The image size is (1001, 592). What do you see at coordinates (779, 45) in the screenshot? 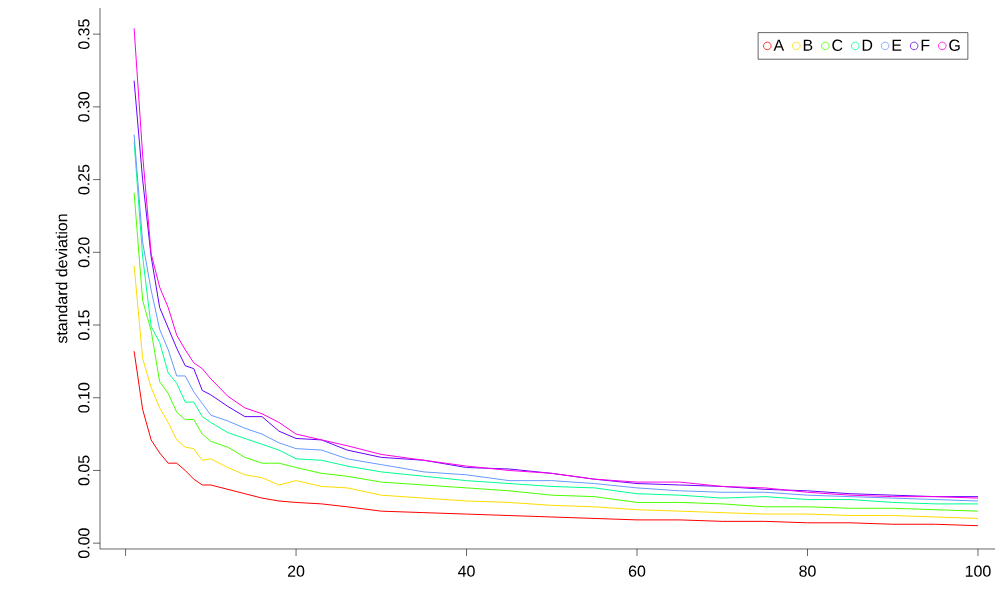
I see `legend-label: A` at bounding box center [779, 45].